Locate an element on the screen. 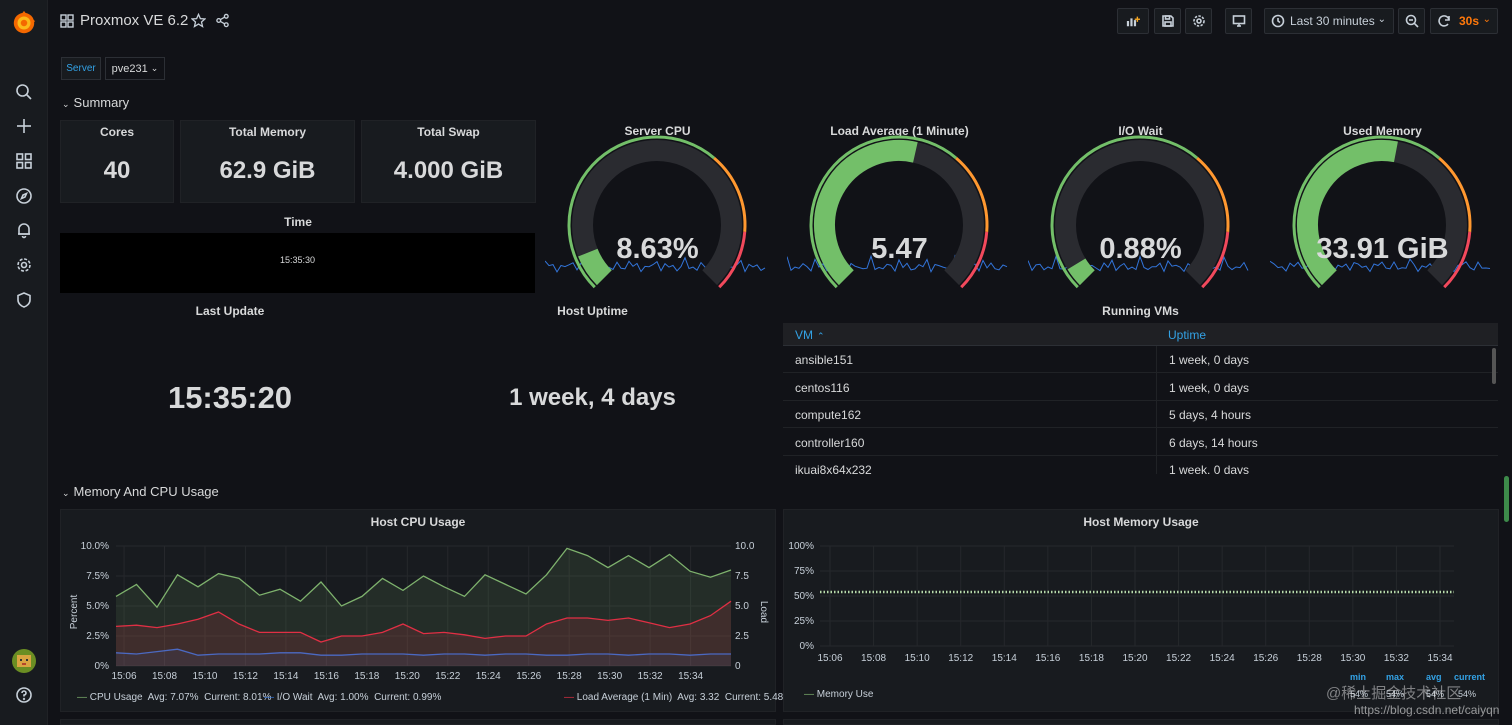  legend-cpu-usage: — CPU Usage Avg: 7.07% Current: 8.01% is located at coordinates (174, 697).